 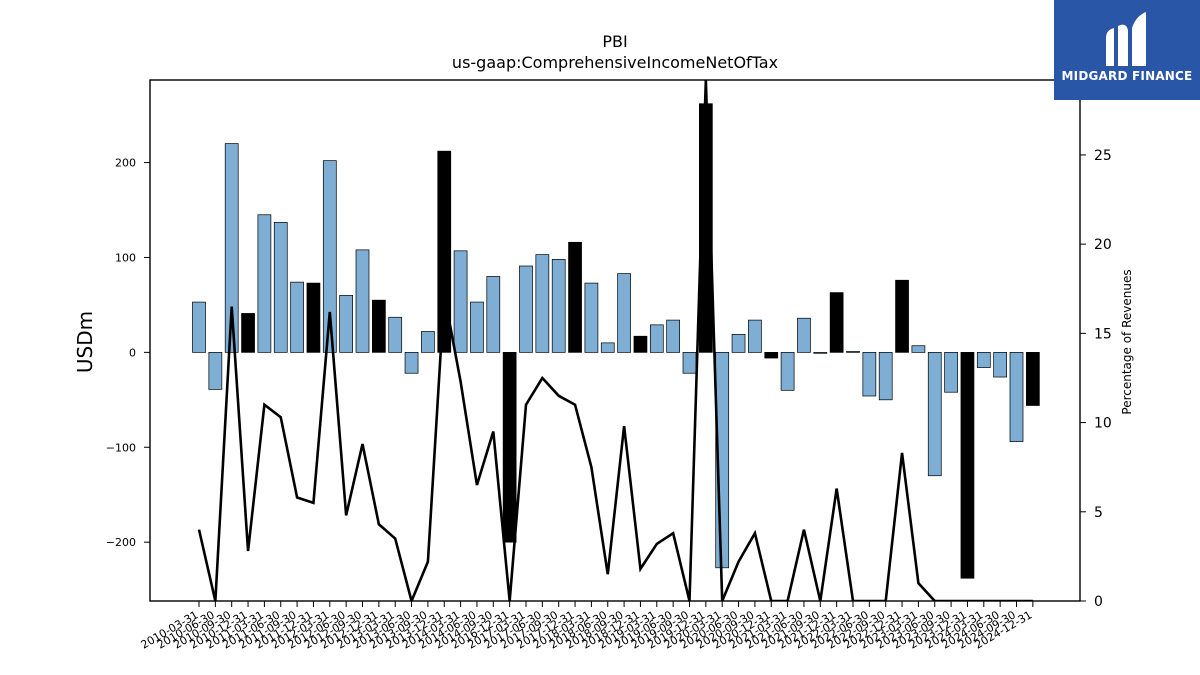 What do you see at coordinates (125, 257) in the screenshot?
I see `y-tick-label: 100` at bounding box center [125, 257].